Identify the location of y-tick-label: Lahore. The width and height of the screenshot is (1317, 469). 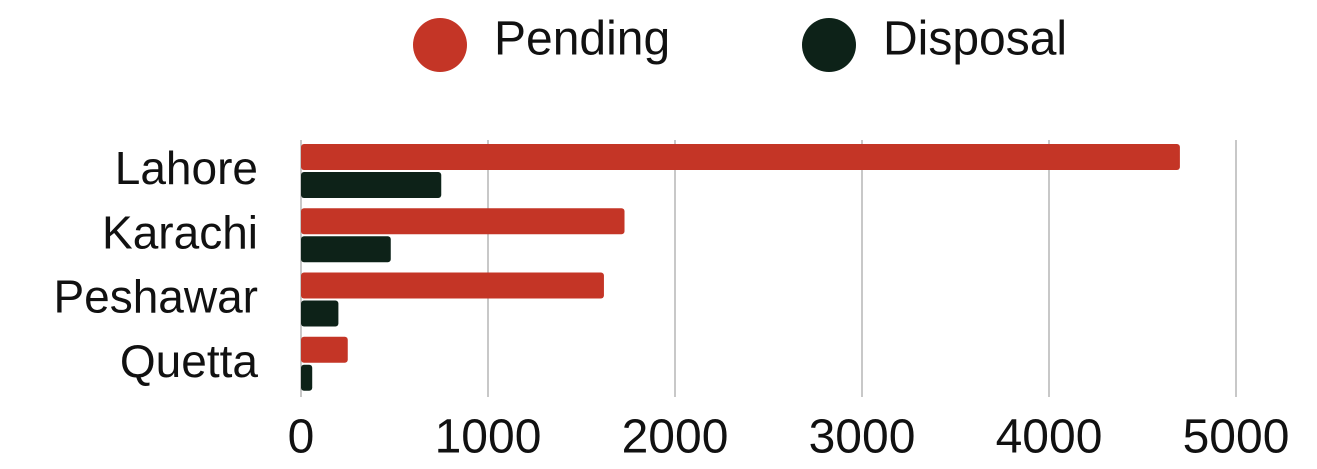
(186, 168).